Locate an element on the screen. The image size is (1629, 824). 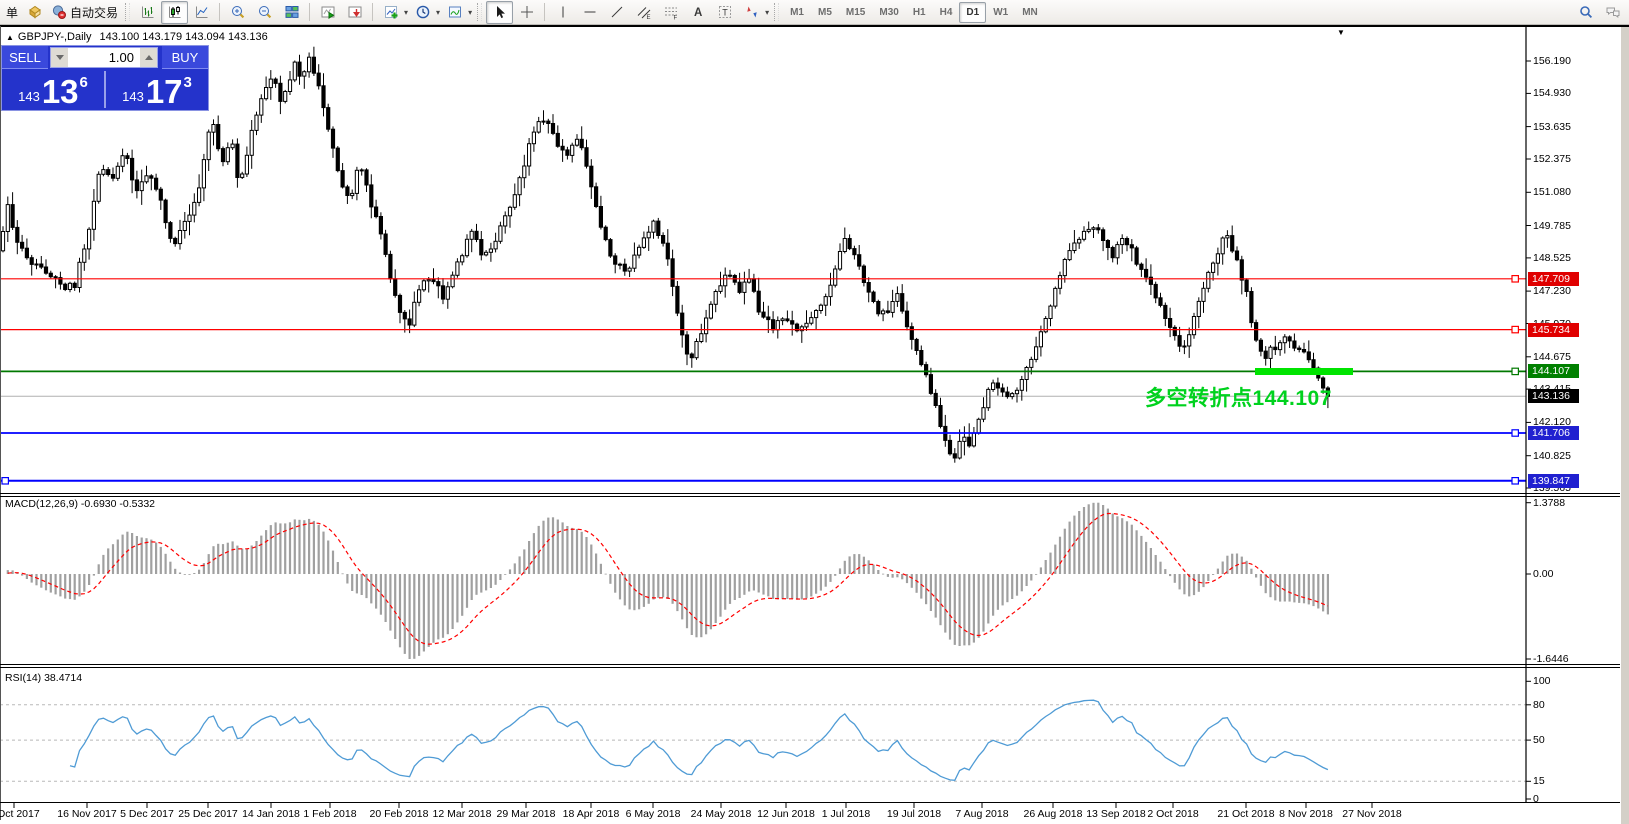
date-tick-label: 12 Jun 2018 is located at coordinates (786, 814).